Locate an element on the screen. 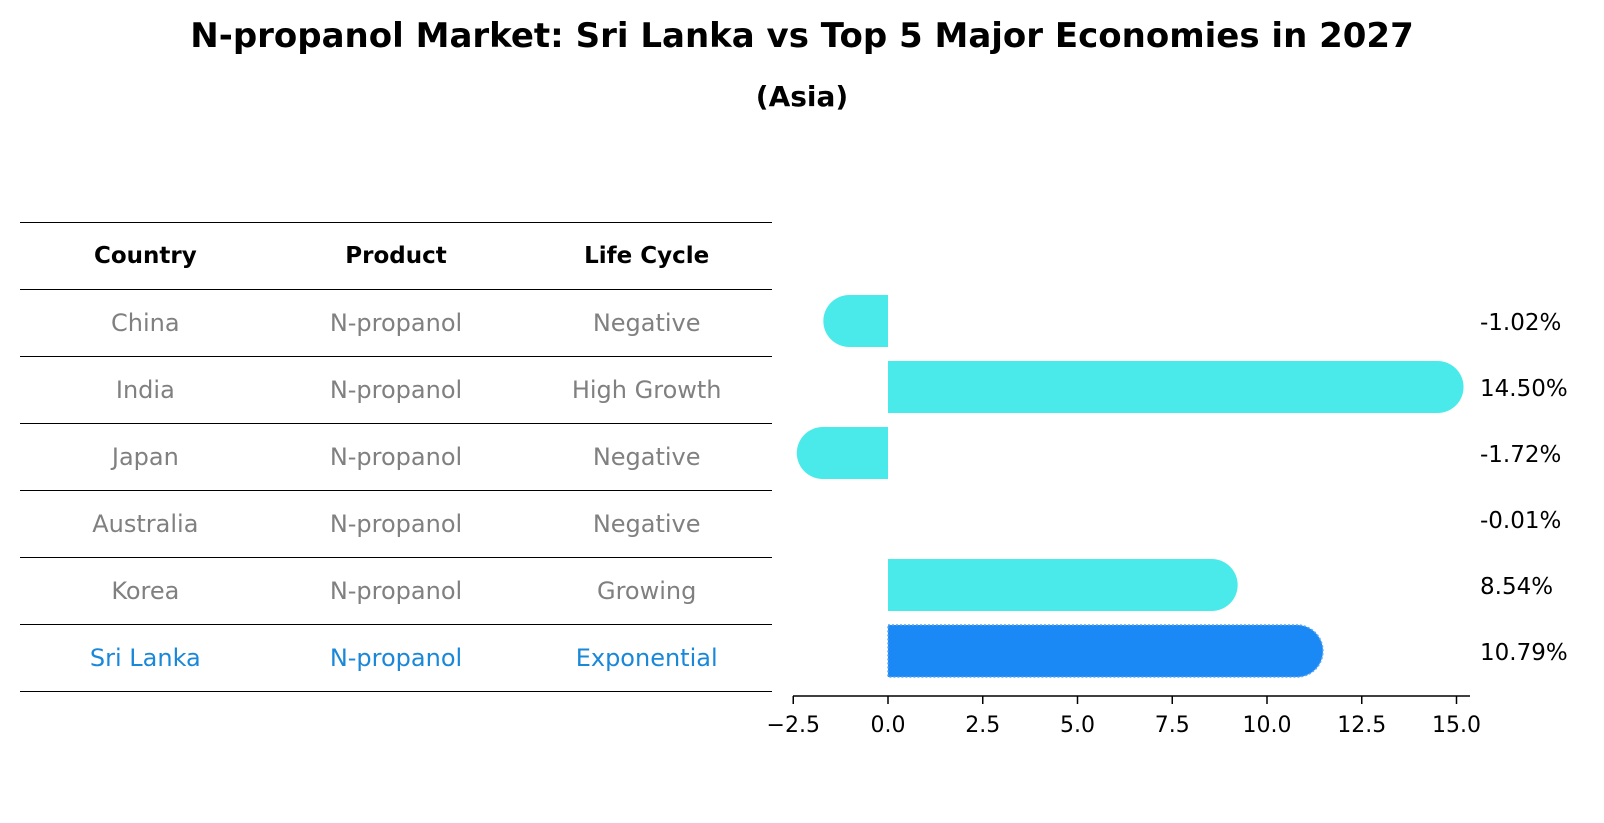 The height and width of the screenshot is (823, 1604). table-row: China N-propanol Negative is located at coordinates (396, 322).